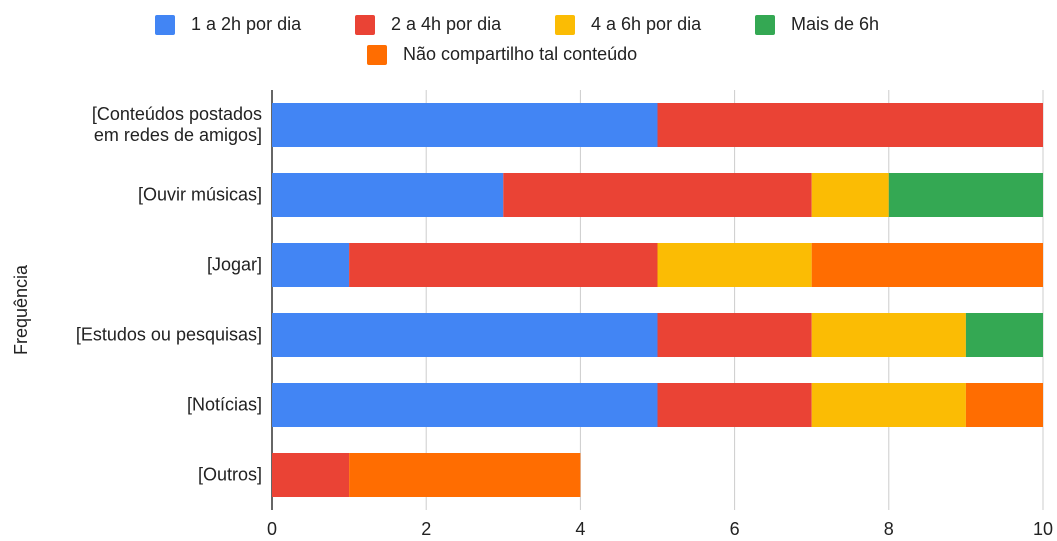 This screenshot has height=541, width=1057. I want to click on x-tick-label: 8, so click(889, 529).